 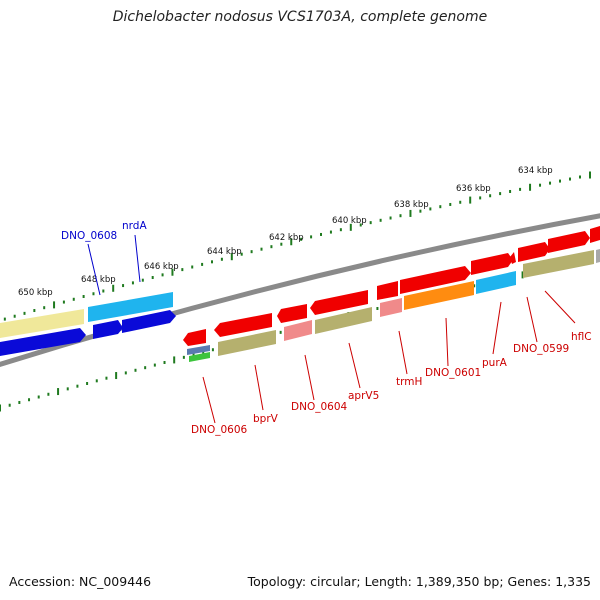 What do you see at coordinates (541, 349) in the screenshot?
I see `gene-label-DNO_0599: DNO_0599` at bounding box center [541, 349].